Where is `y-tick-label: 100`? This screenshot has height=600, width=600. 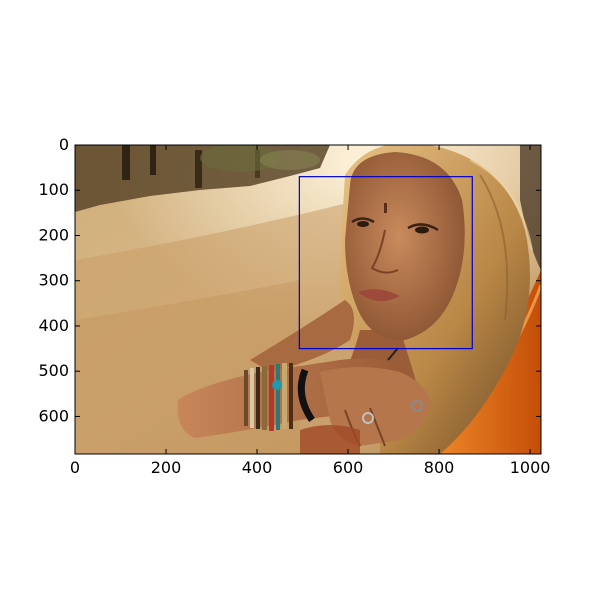
y-tick-label: 100 is located at coordinates (53, 189).